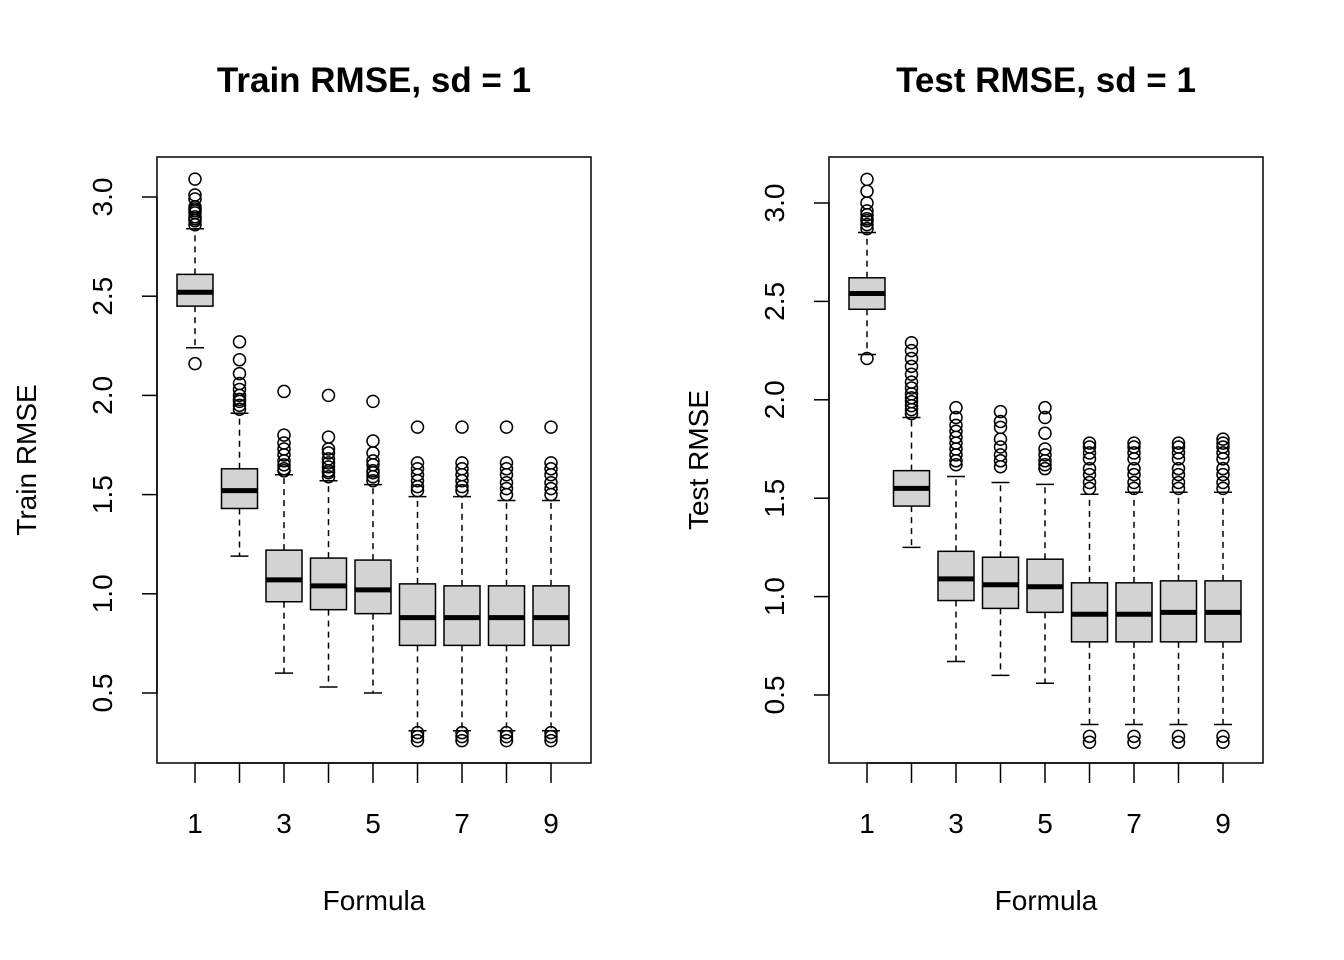 The image size is (1344, 960). What do you see at coordinates (374, 80) in the screenshot?
I see `train-title: Train RMSE, sd = 1` at bounding box center [374, 80].